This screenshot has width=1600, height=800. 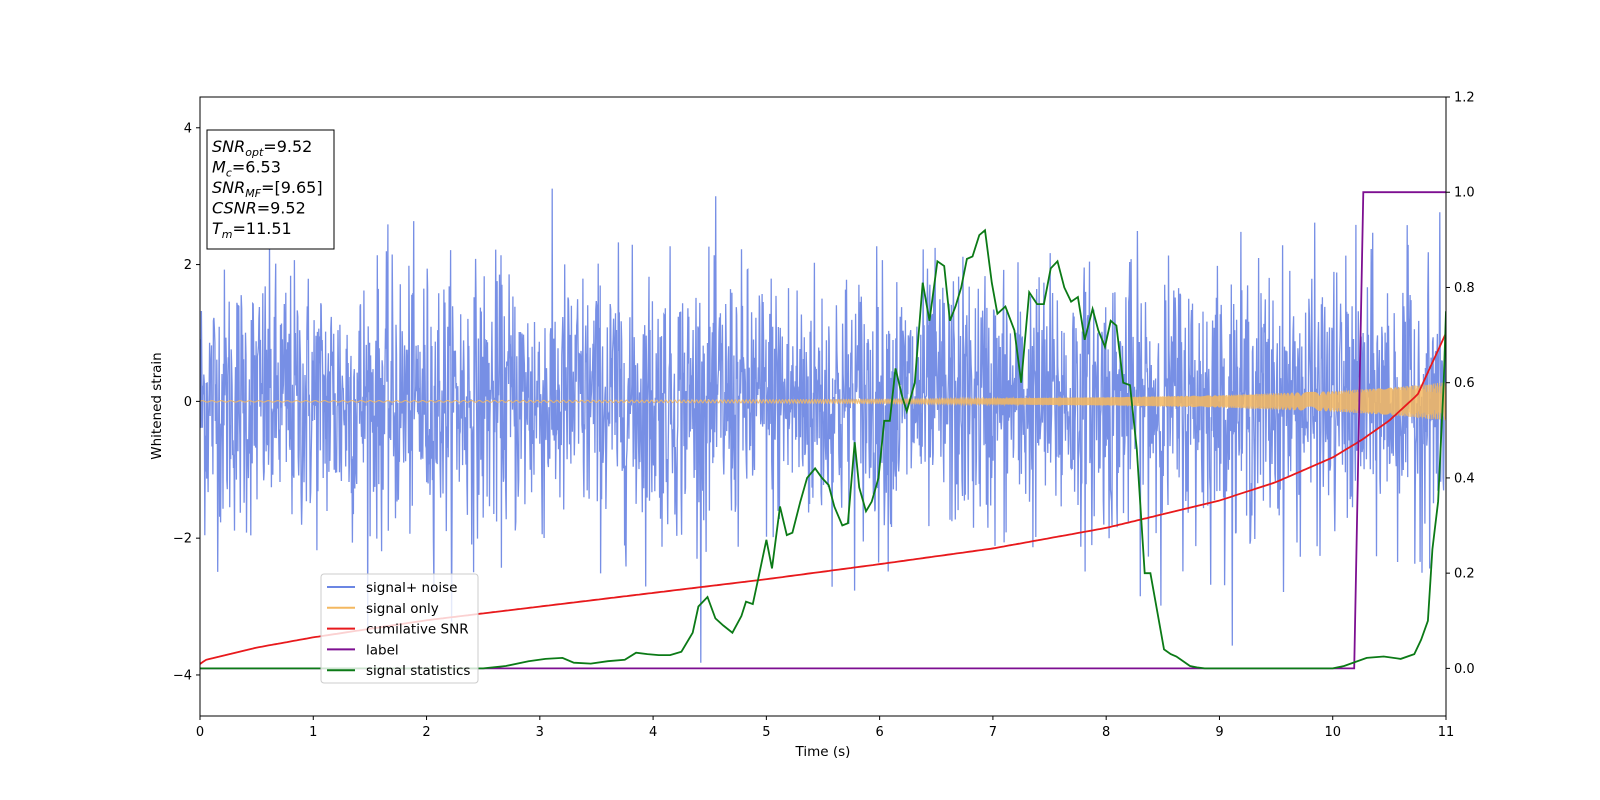 What do you see at coordinates (402, 609) in the screenshot?
I see `legend-entry-label: signal only` at bounding box center [402, 609].